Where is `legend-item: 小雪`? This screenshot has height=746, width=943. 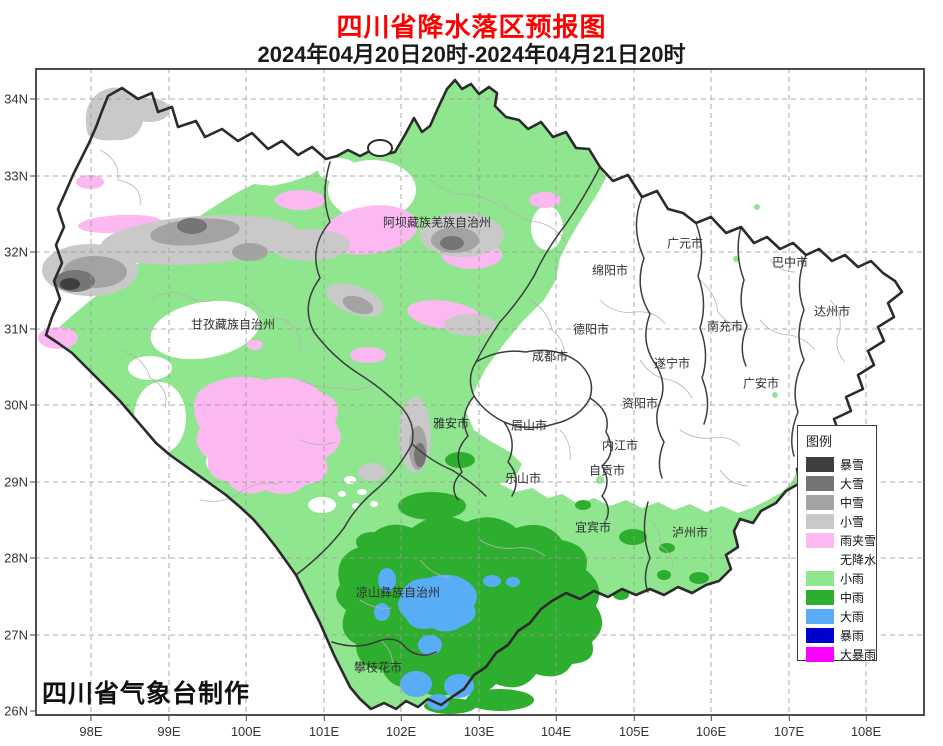 legend-item: 小雪 is located at coordinates (841, 521).